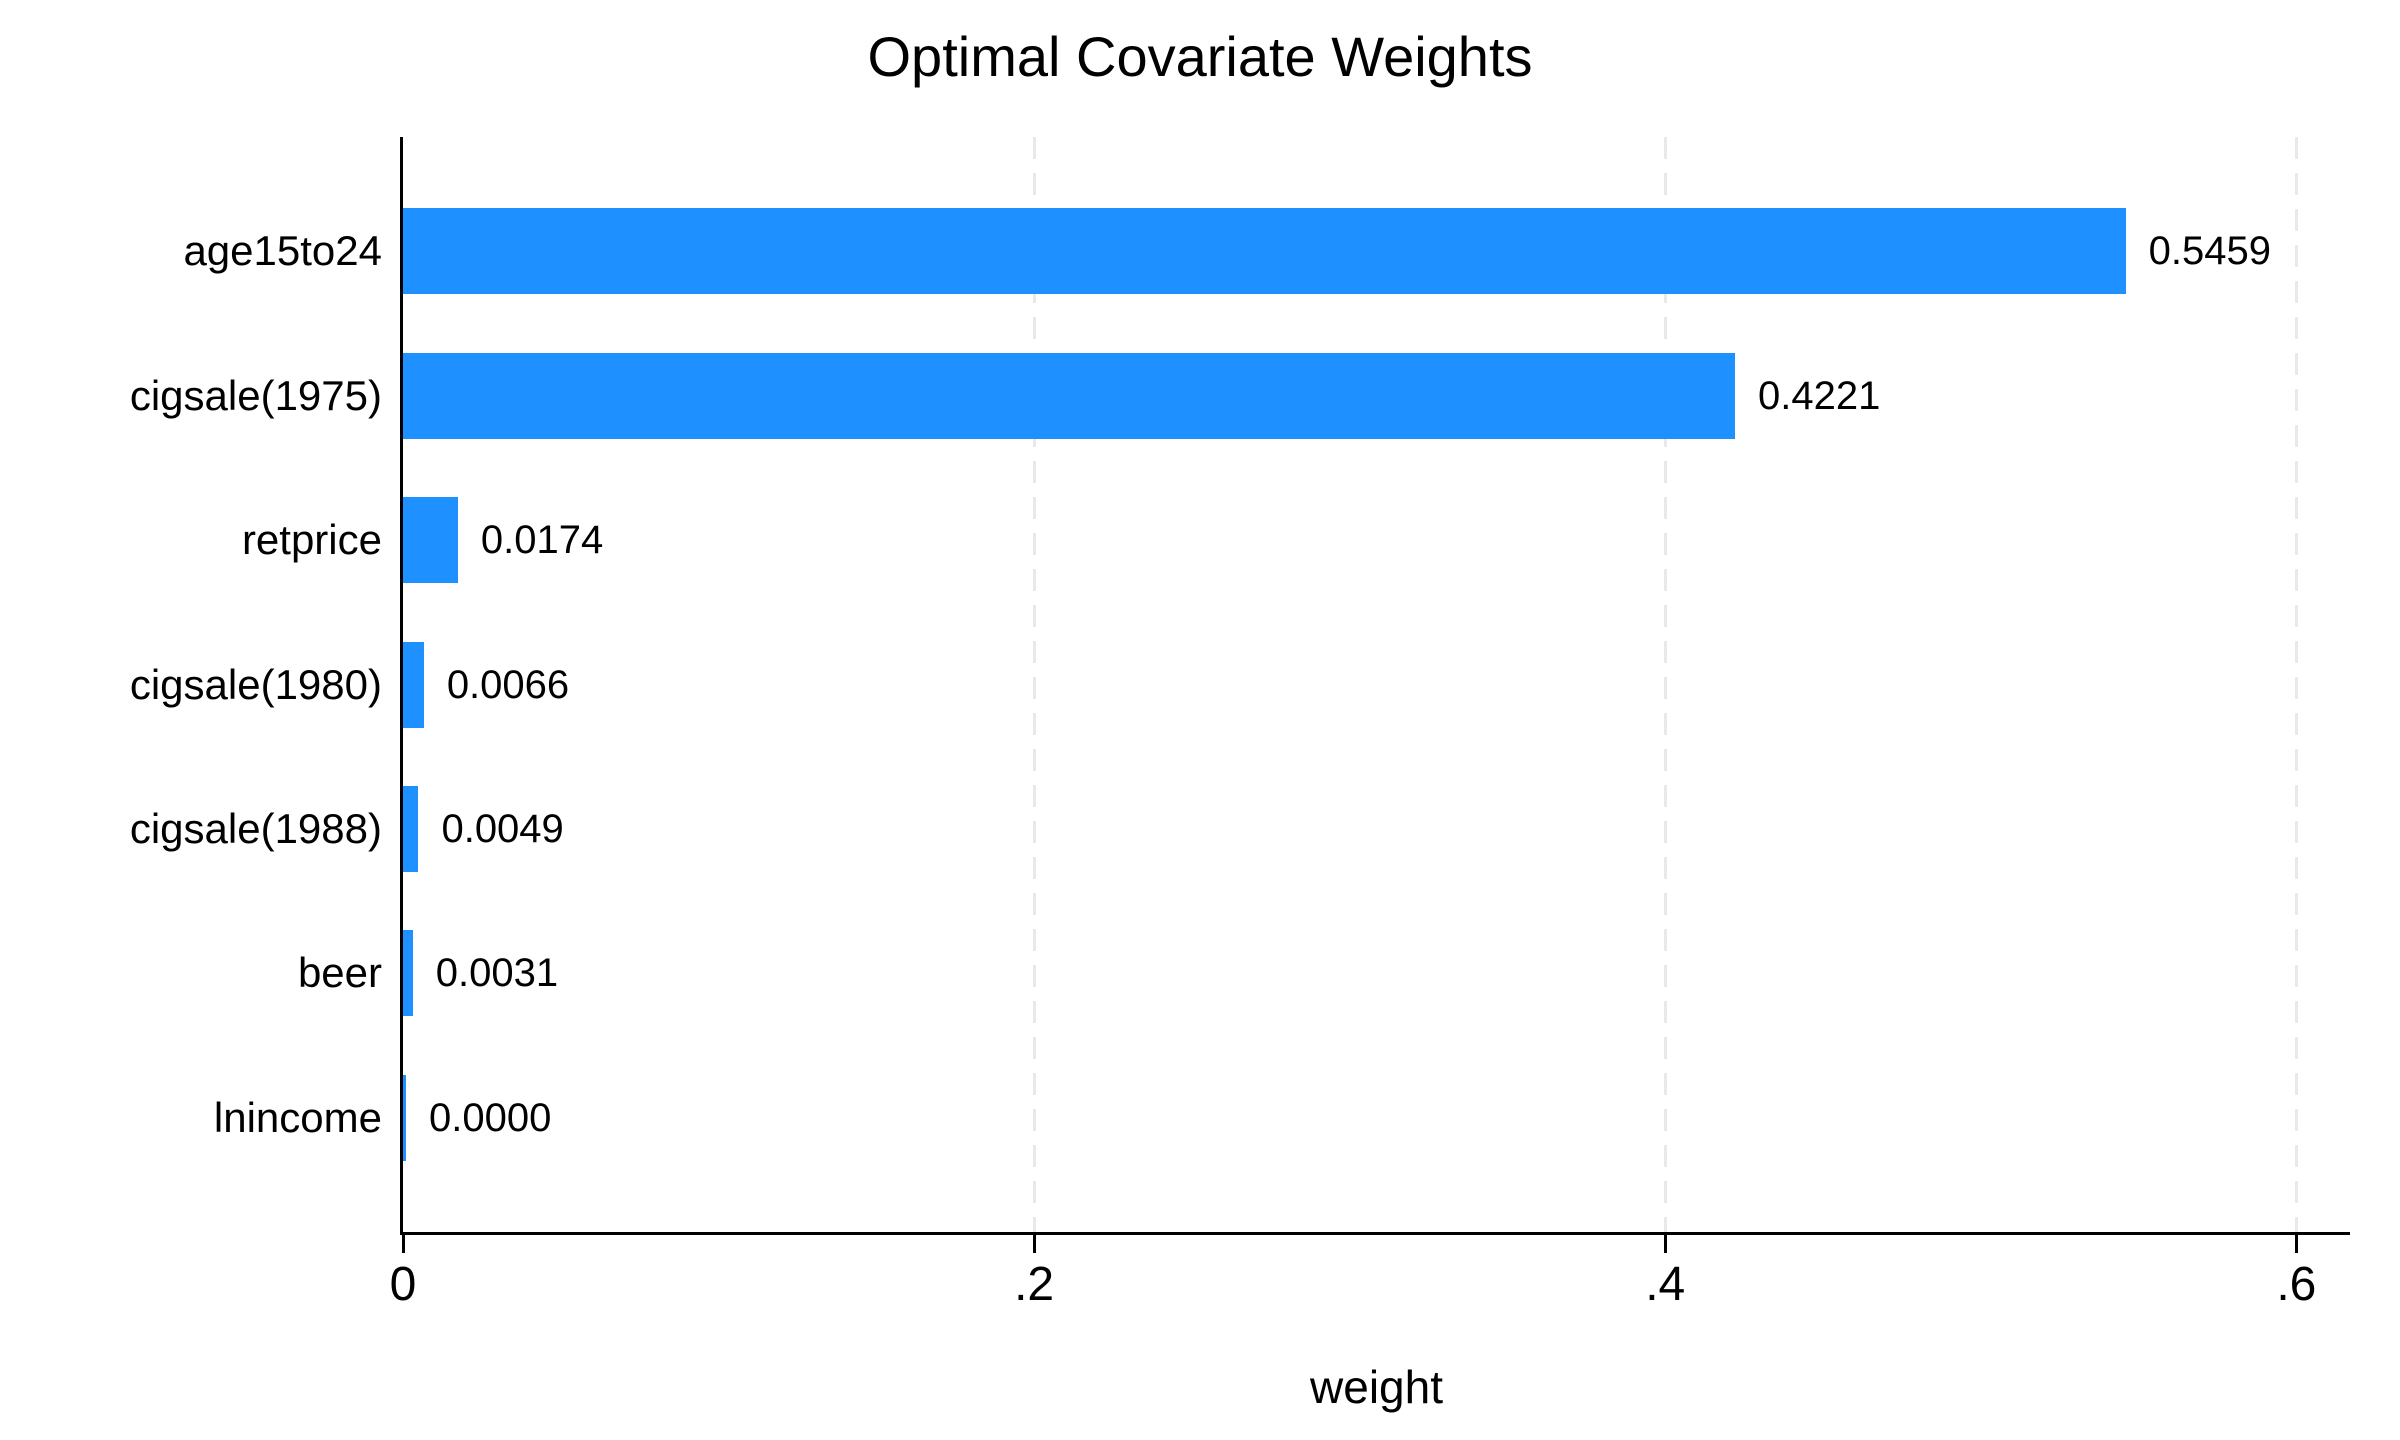 The width and height of the screenshot is (2400, 1440). Describe the element at coordinates (1264, 251) in the screenshot. I see `bar-age15to24` at that location.